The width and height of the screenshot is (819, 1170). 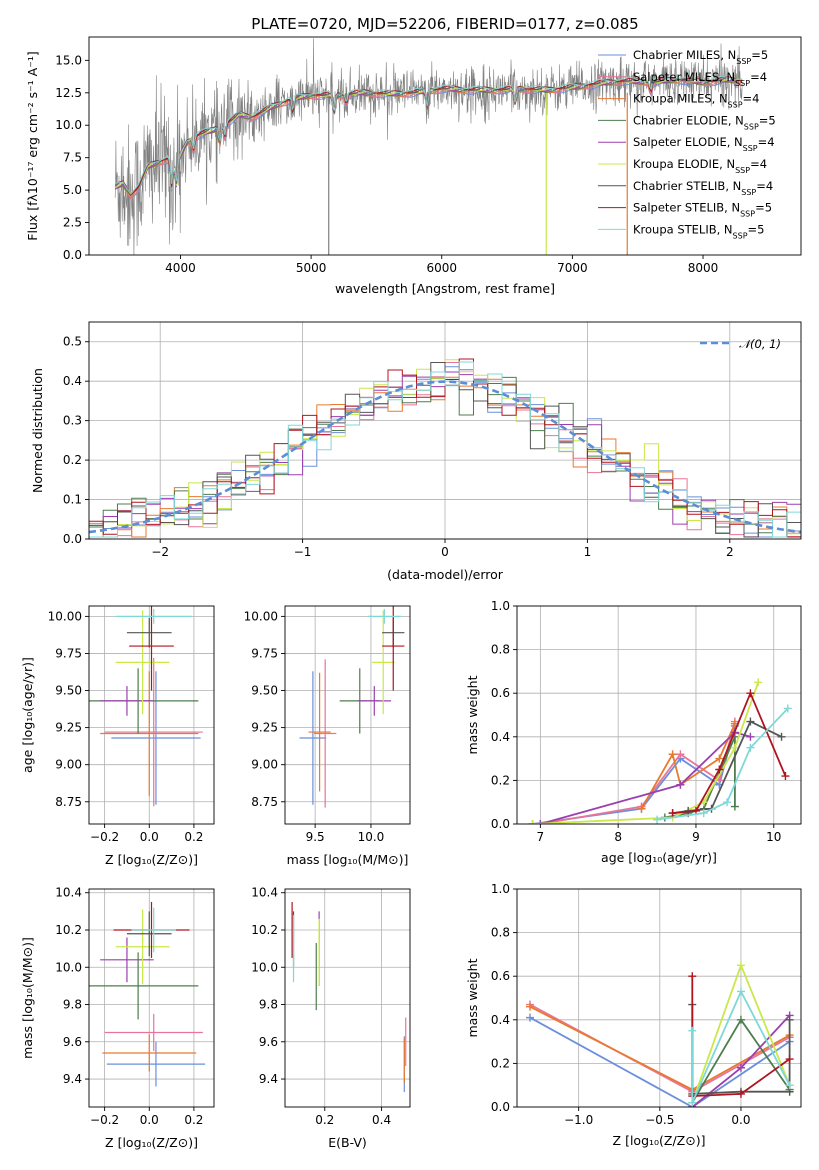 I want to click on mass_vs_z-xtick-label-1: 0.0, so click(x=149, y=1120).